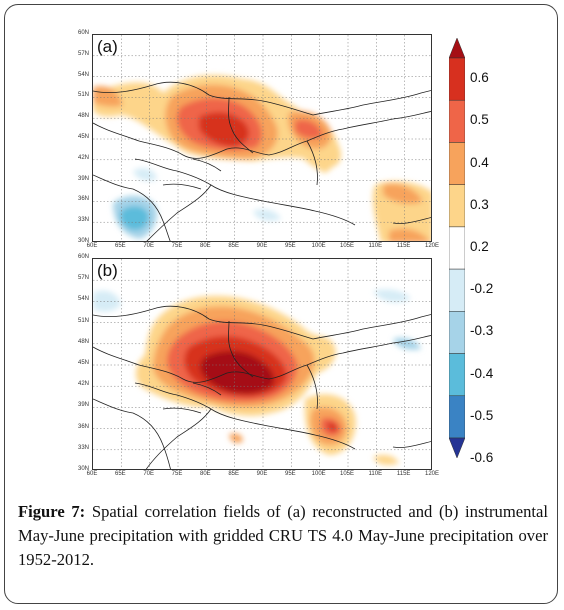 Image resolution: width=564 pixels, height=610 pixels. What do you see at coordinates (236, 438) in the screenshot?
I see `field-b04c` at bounding box center [236, 438].